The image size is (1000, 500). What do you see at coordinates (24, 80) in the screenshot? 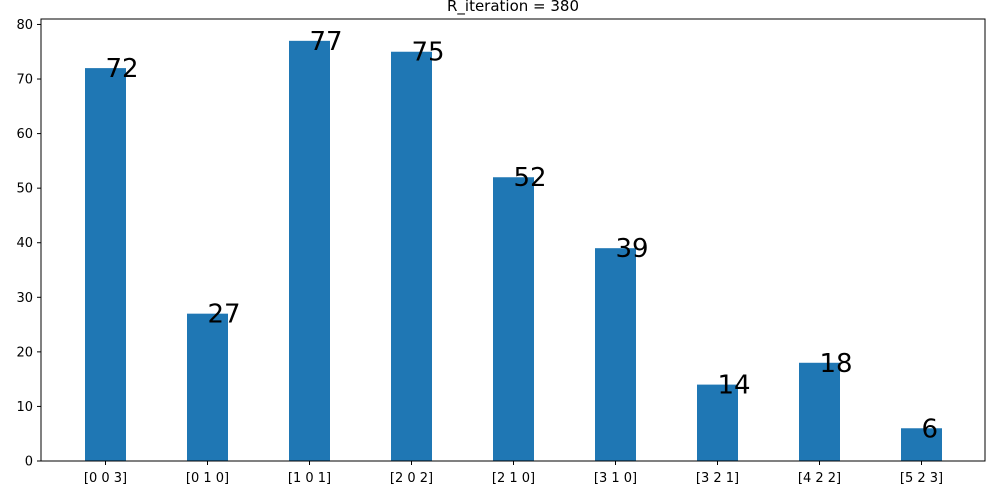
I see `y-tick-label-7: 70` at bounding box center [24, 80].